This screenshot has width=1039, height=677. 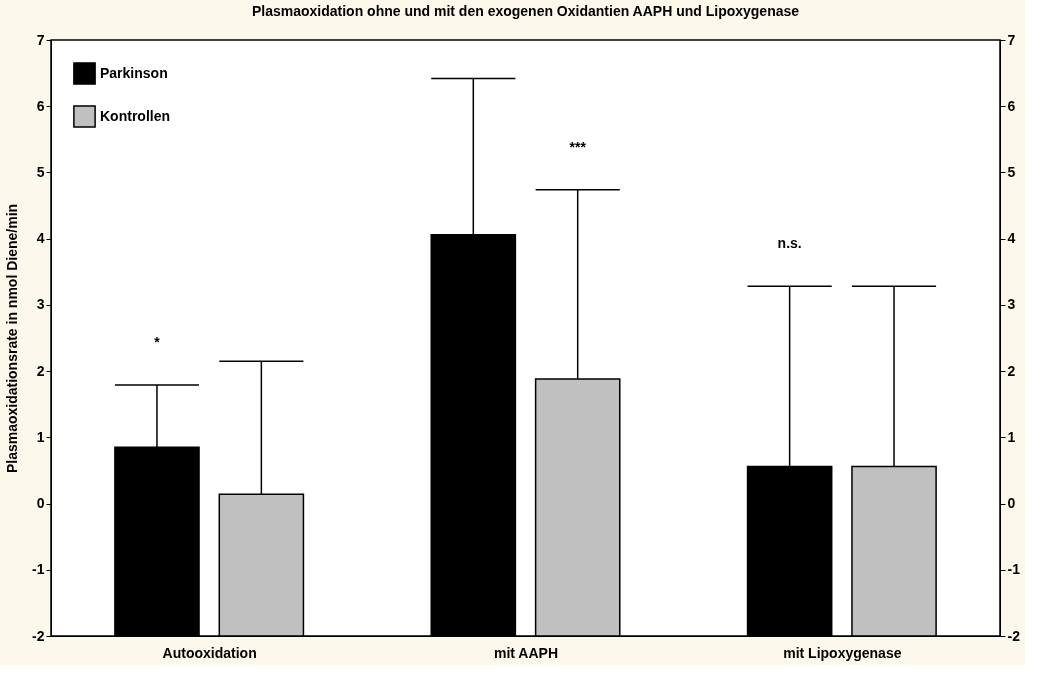 I want to click on y-tick-label: 6, so click(x=40, y=105).